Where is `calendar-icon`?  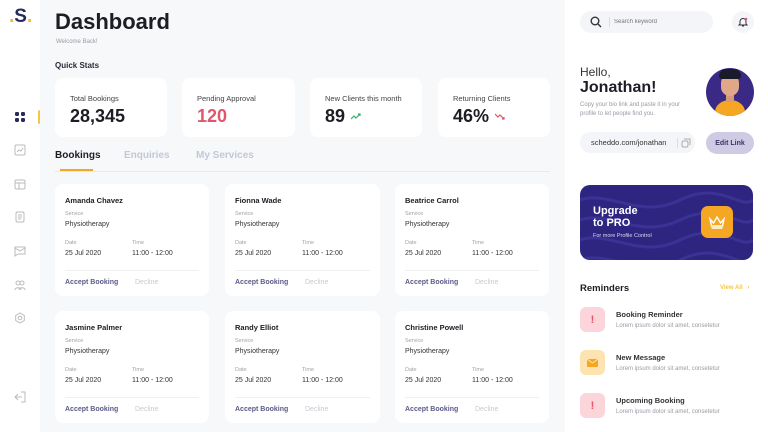 calendar-icon is located at coordinates (20, 184).